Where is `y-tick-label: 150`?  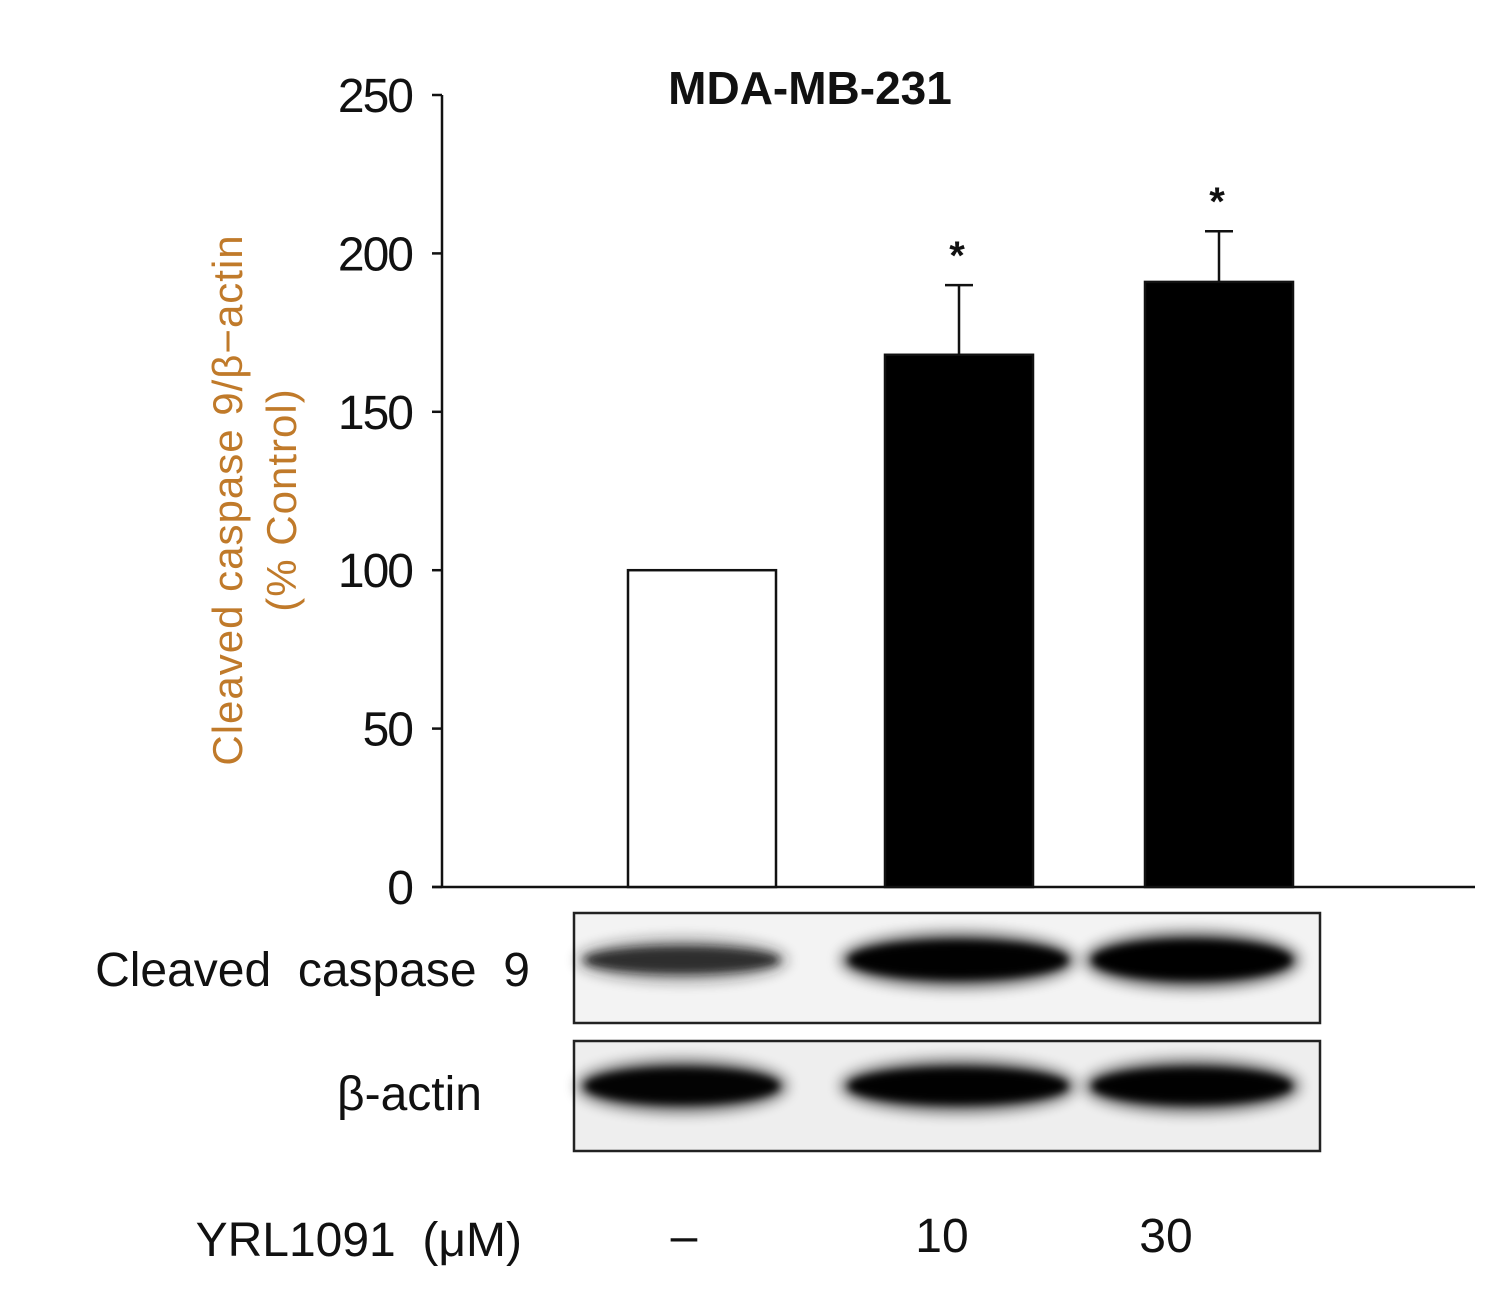 y-tick-label: 150 is located at coordinates (375, 413).